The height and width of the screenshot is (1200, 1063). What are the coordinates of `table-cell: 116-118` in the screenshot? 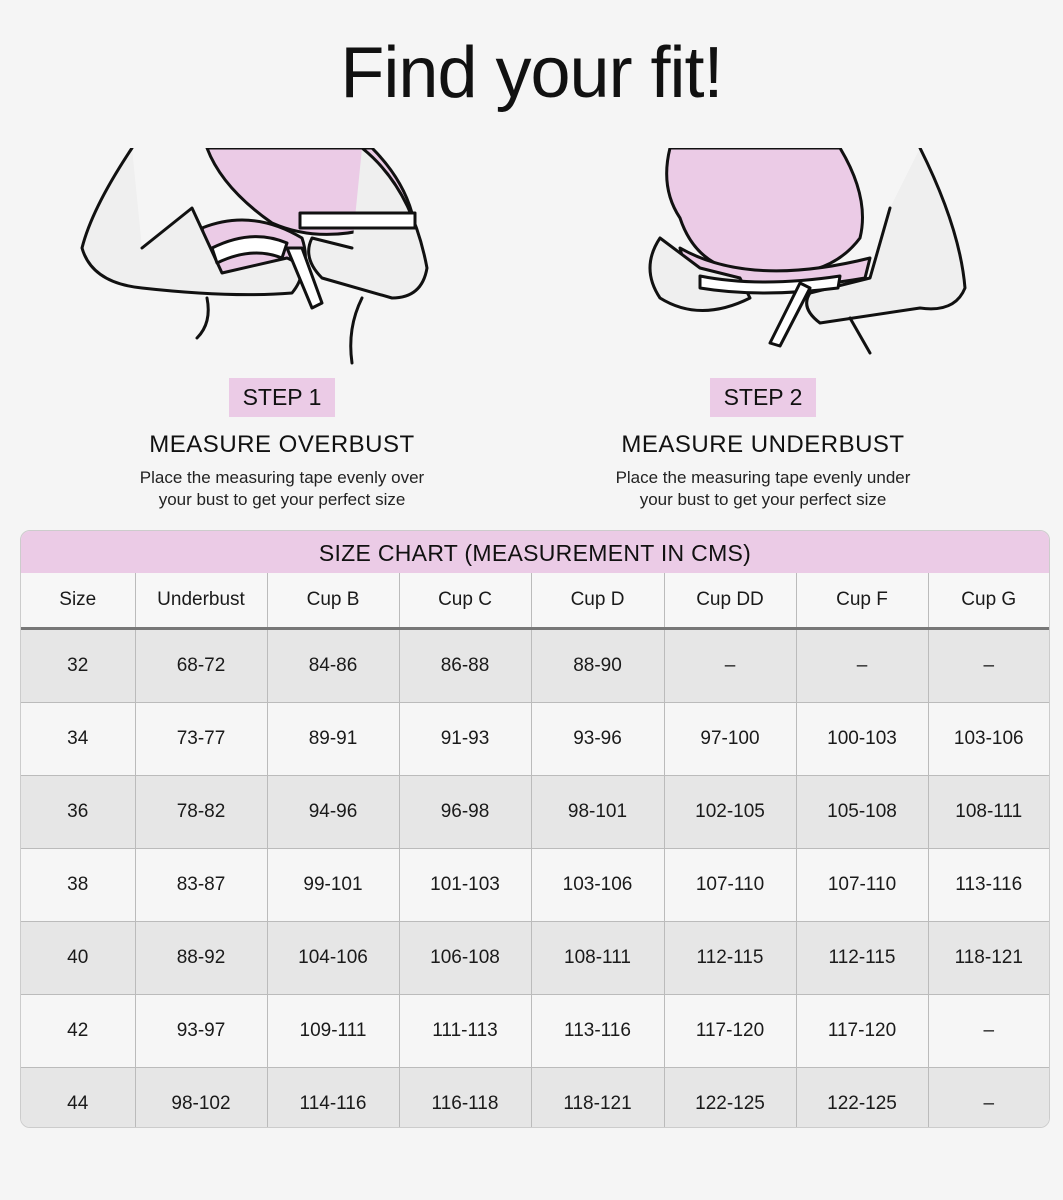 It's located at (465, 1097).